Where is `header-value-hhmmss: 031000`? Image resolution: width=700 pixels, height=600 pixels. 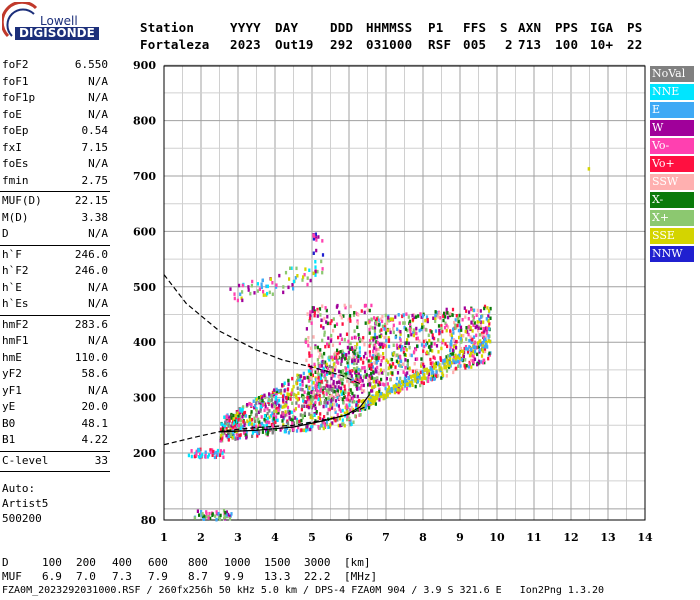 header-value-hhmmss: 031000 is located at coordinates (389, 44).